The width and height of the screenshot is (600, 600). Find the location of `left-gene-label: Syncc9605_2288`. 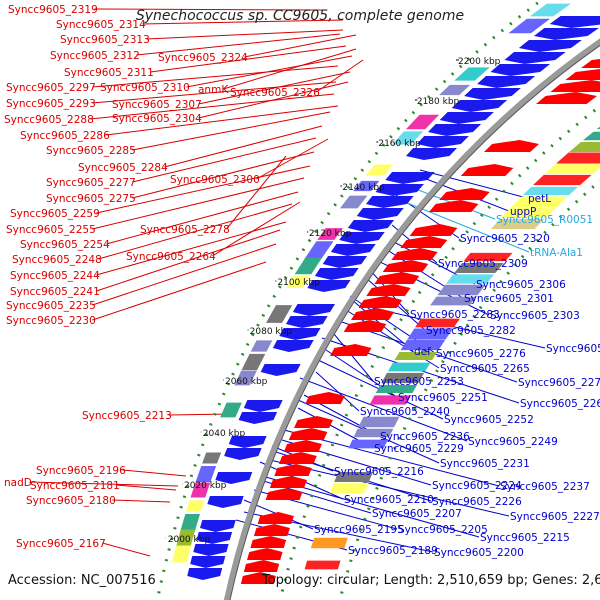

left-gene-label: Syncc9605_2288 is located at coordinates (49, 120).